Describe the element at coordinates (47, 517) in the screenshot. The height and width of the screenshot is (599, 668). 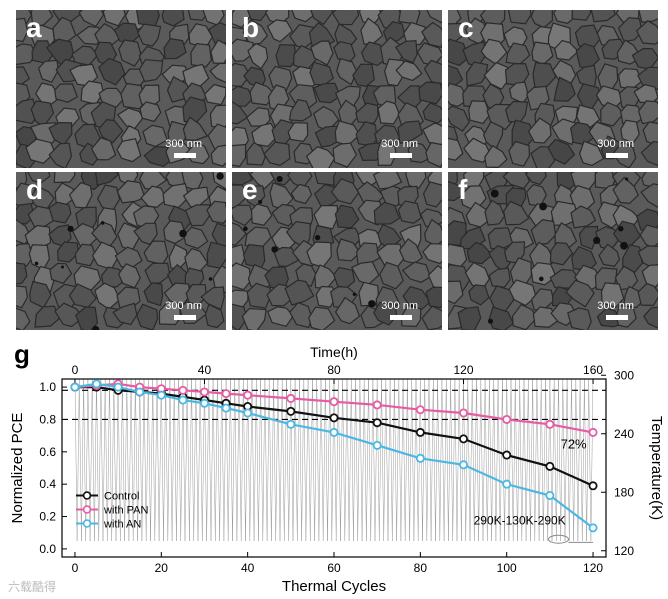
I see `y-tick-label: 0.2` at that location.